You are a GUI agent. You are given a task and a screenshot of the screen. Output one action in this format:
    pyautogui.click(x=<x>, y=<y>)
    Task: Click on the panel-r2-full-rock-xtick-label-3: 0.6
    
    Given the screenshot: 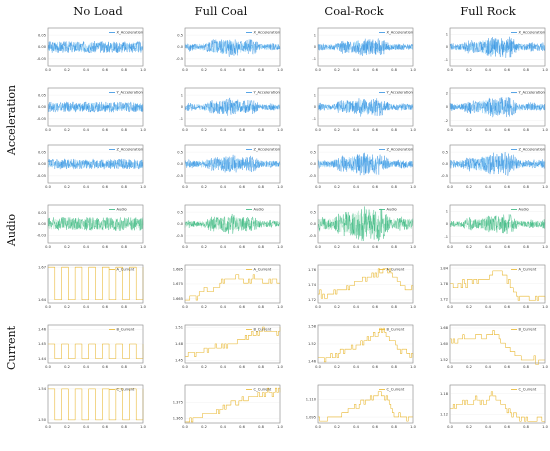 What is the action you would take?
    pyautogui.click(x=507, y=187)
    